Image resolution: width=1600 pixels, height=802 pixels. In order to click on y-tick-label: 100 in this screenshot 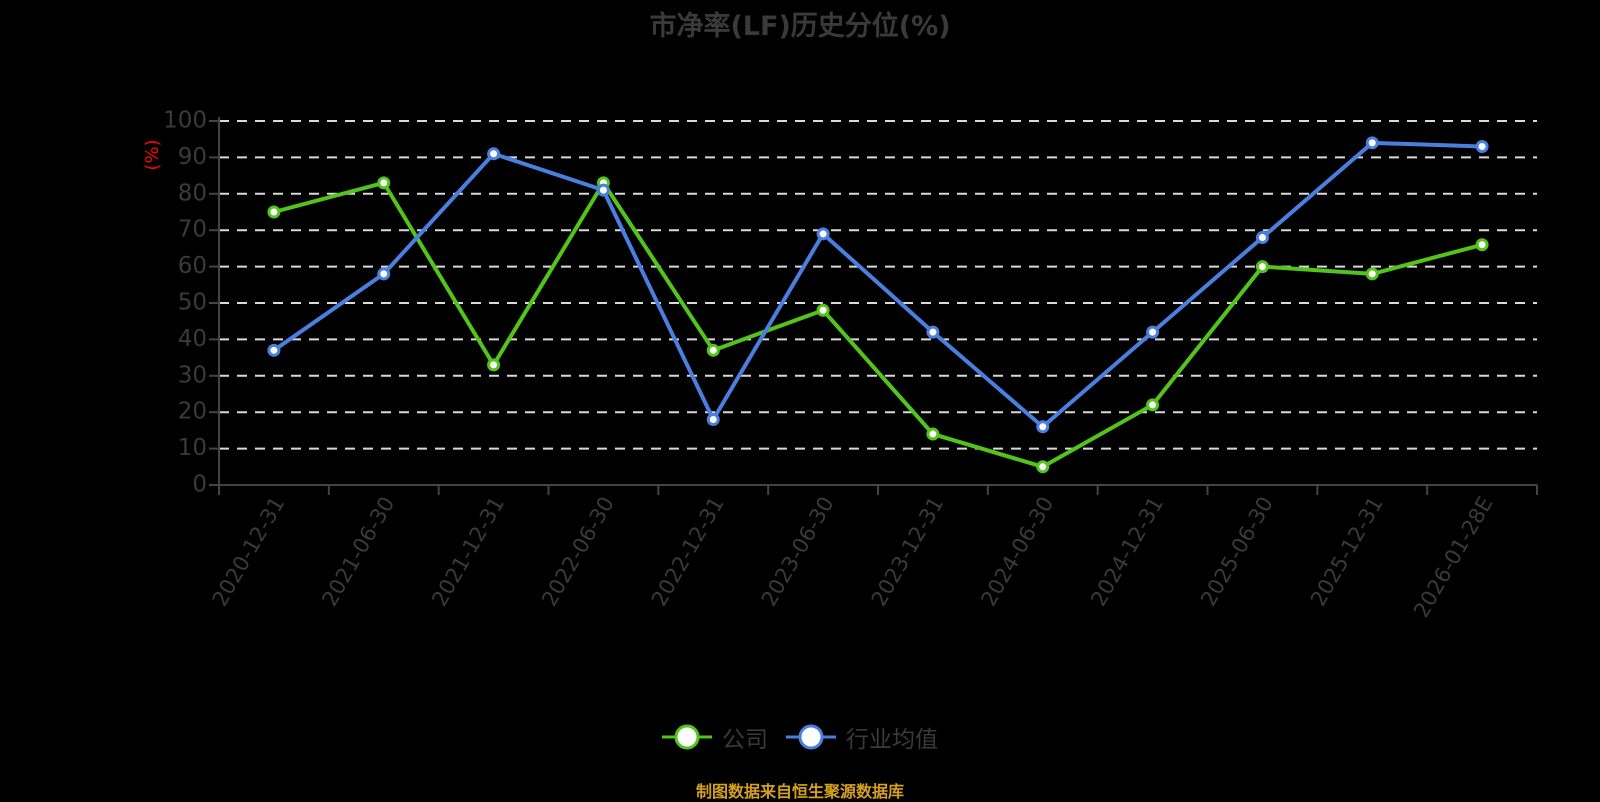, I will do `click(185, 121)`.